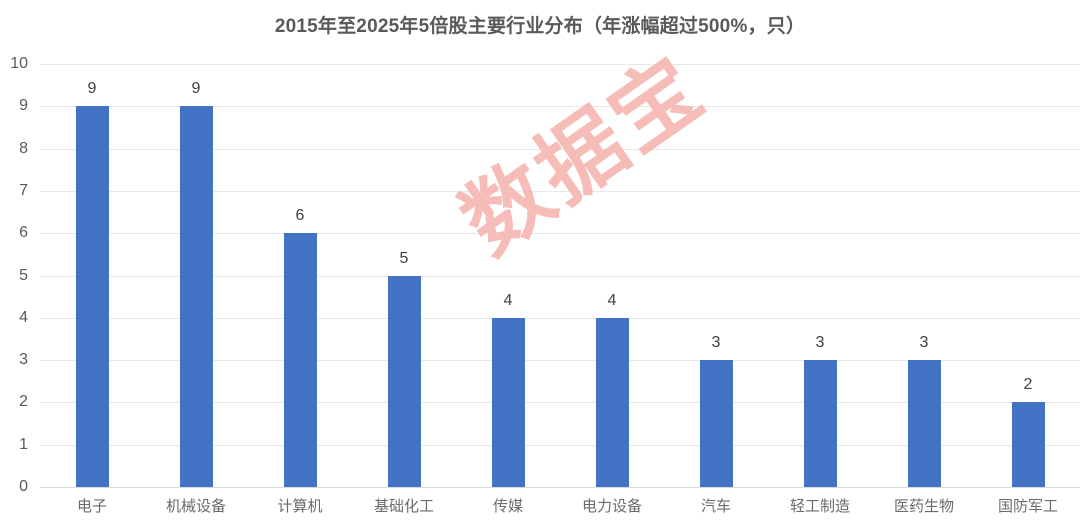  What do you see at coordinates (23, 148) in the screenshot?
I see `y-tick-label: 8` at bounding box center [23, 148].